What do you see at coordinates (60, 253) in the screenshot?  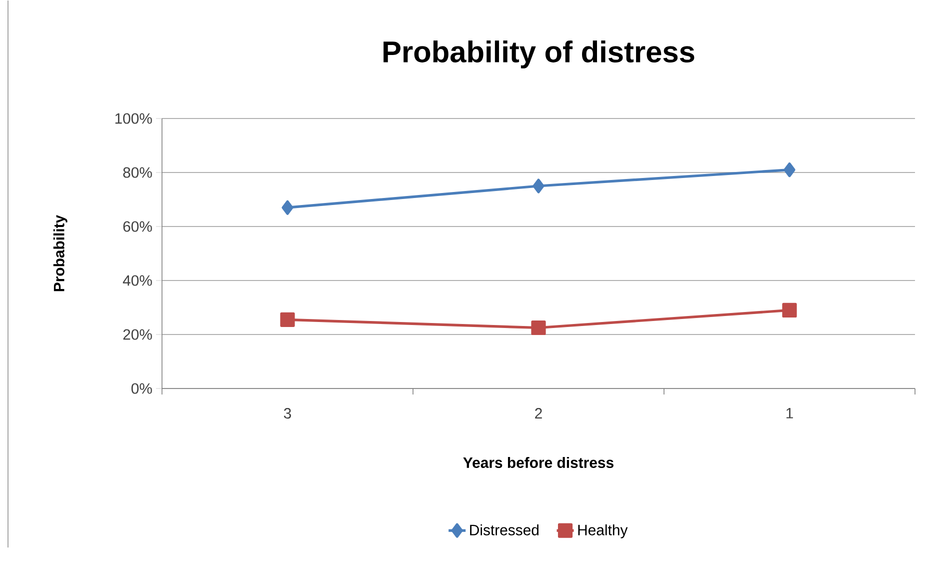 I see `y-axis-title: Probability` at bounding box center [60, 253].